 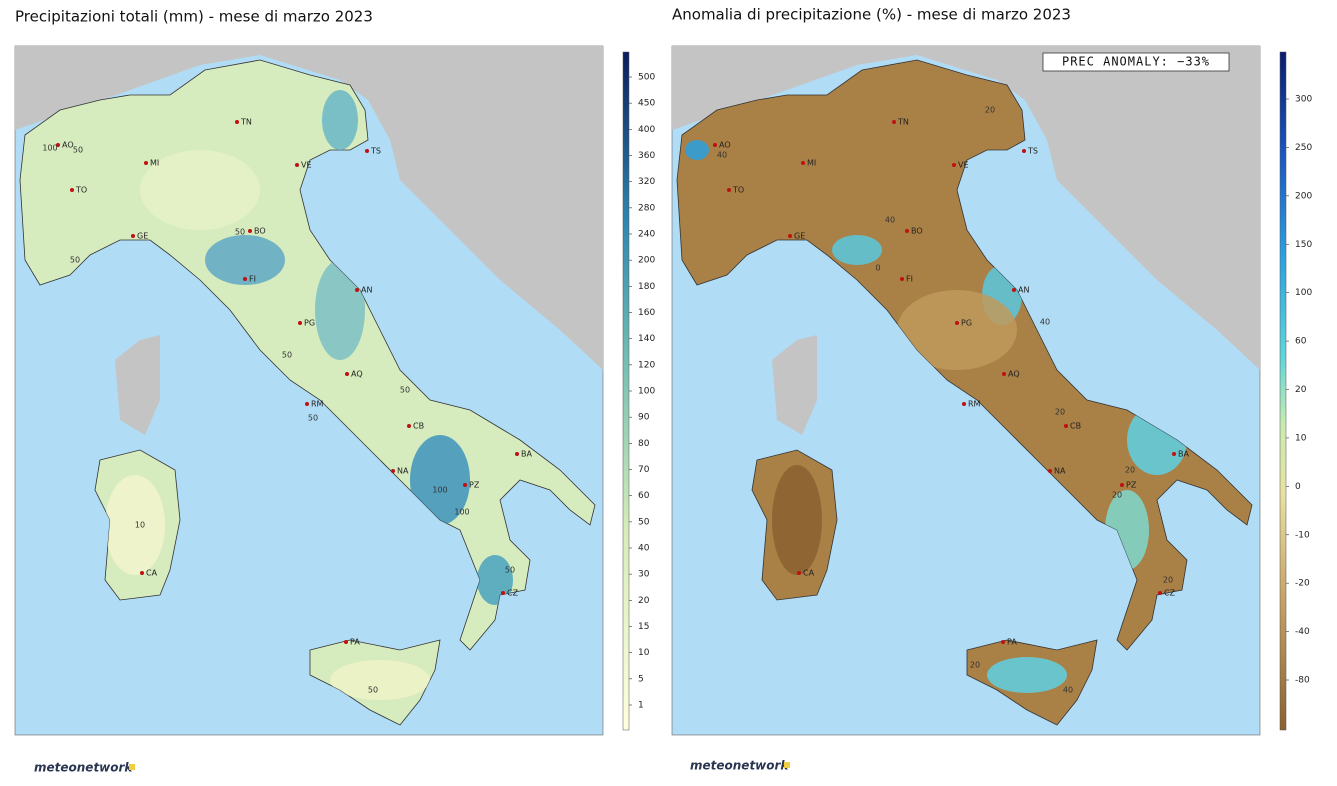 What do you see at coordinates (68, 145) in the screenshot?
I see `city-label: AO` at bounding box center [68, 145].